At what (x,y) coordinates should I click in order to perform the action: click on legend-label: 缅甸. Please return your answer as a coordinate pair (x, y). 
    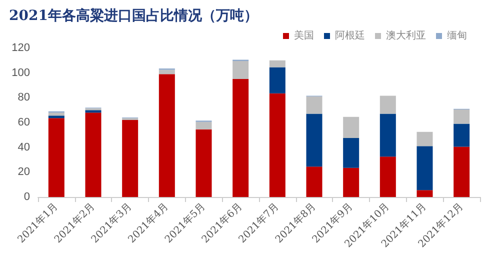
    Looking at the image, I should click on (457, 36).